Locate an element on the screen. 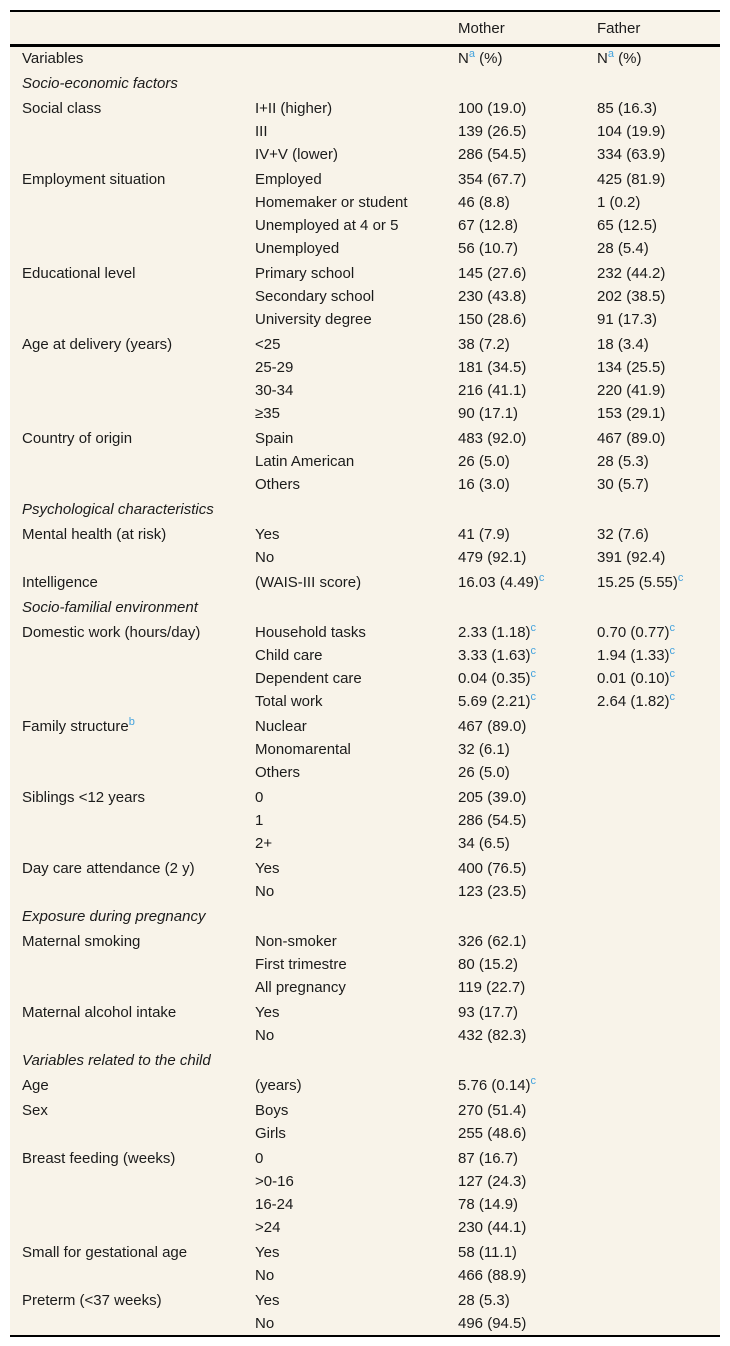 The width and height of the screenshot is (730, 1346). table-row: Latin American 26 (5.0) 28 (5.3) is located at coordinates (365, 461).